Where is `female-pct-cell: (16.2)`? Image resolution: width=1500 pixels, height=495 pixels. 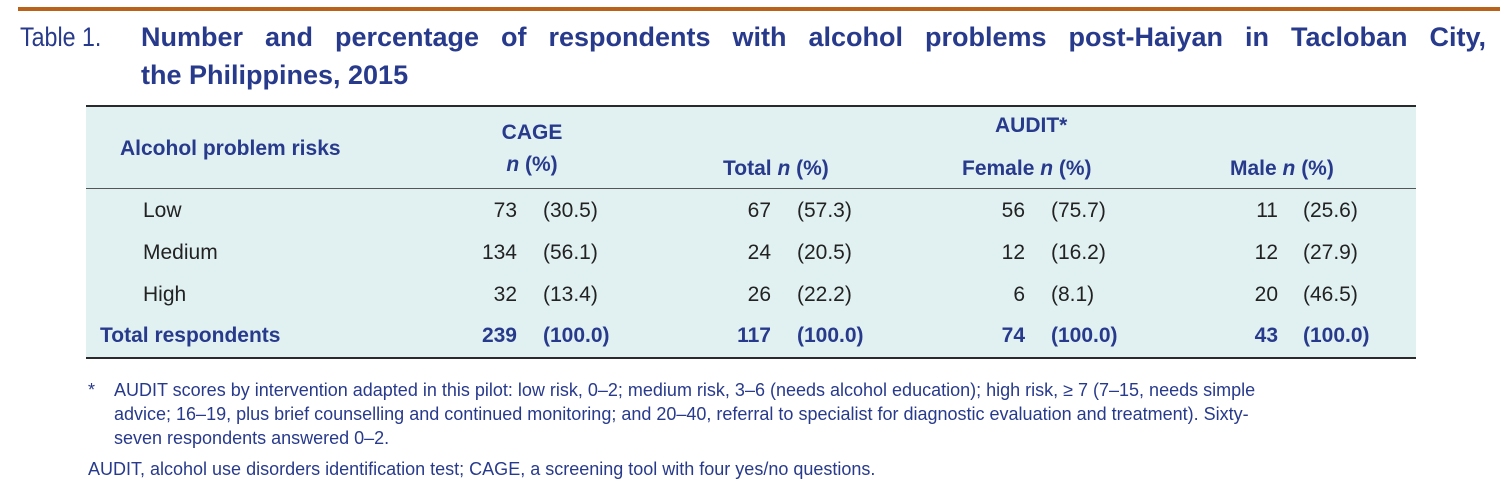
female-pct-cell: (16.2) is located at coordinates (1078, 252).